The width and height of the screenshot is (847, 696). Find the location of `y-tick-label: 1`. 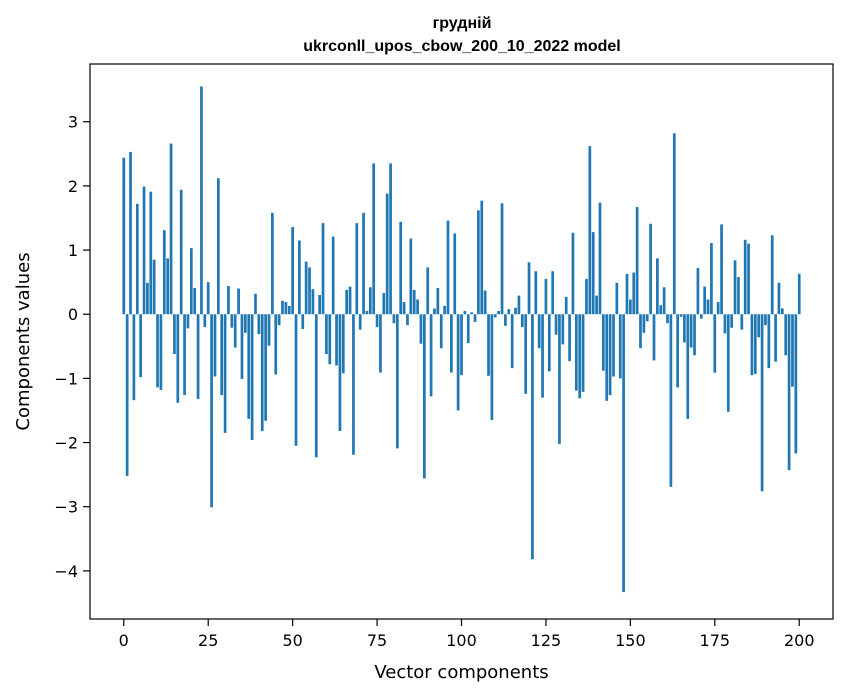

y-tick-label: 1 is located at coordinates (73, 250).